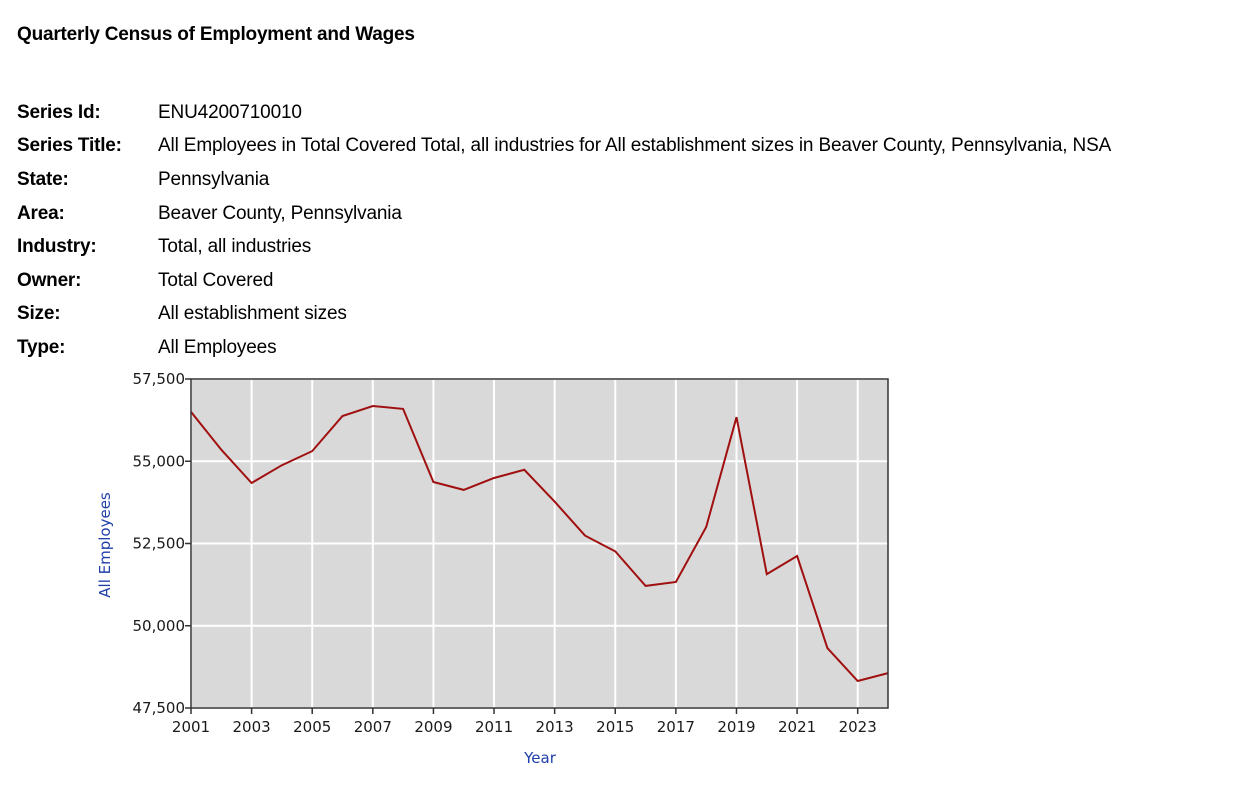 The width and height of the screenshot is (1248, 794). I want to click on meta-label: Series Title:, so click(69, 146).